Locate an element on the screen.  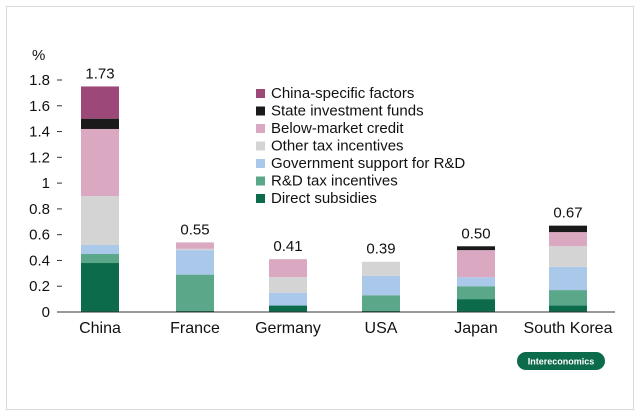
y-tick-label: 0.4 is located at coordinates (39, 260).